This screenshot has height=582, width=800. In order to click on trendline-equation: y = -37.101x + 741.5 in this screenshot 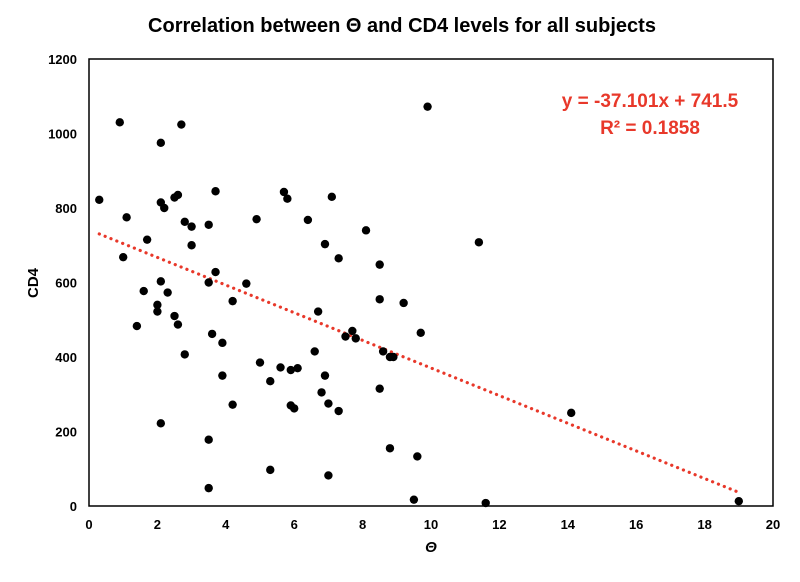, I will do `click(650, 101)`.